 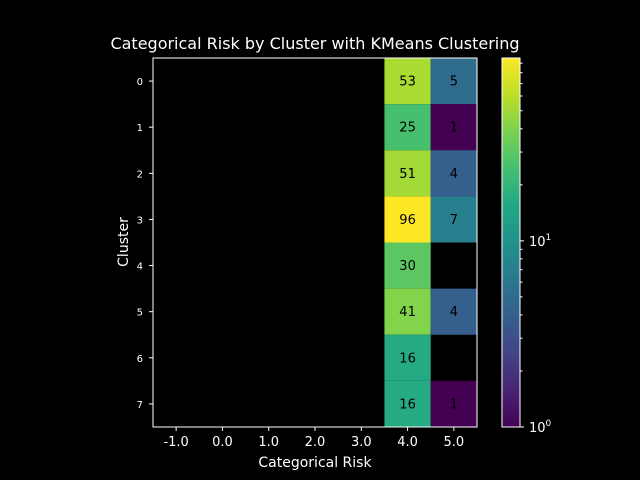 I want to click on cell-value-label: 41, so click(x=407, y=312).